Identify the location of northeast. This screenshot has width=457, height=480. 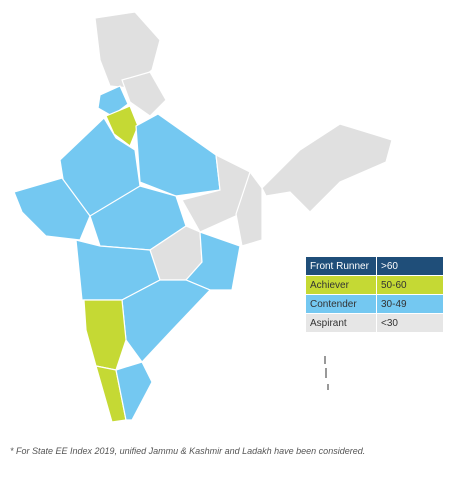
(327, 168).